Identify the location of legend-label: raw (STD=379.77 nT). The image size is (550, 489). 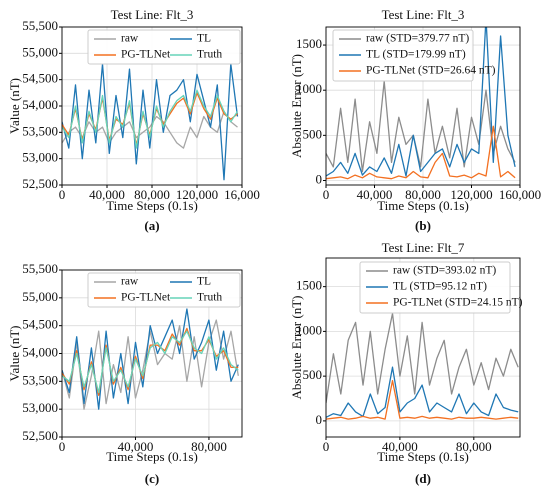
(417, 39).